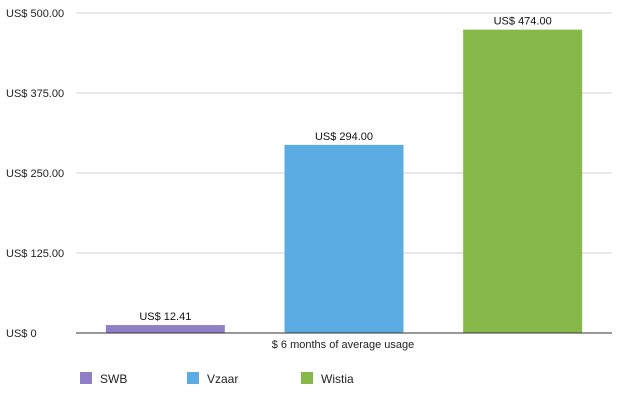 This screenshot has height=400, width=620. Describe the element at coordinates (35, 174) in the screenshot. I see `y-tick-label: US$ 250.00` at that location.